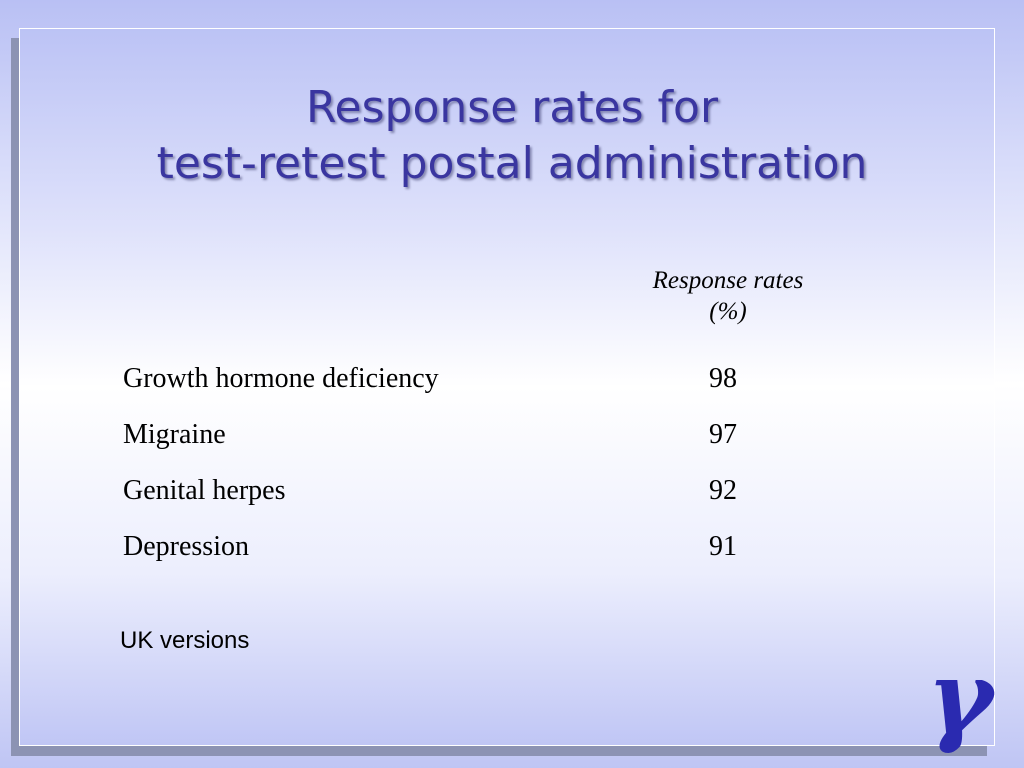 Image resolution: width=1024 pixels, height=768 pixels. What do you see at coordinates (281, 378) in the screenshot?
I see `row-label: Growth hormone deficiency` at bounding box center [281, 378].